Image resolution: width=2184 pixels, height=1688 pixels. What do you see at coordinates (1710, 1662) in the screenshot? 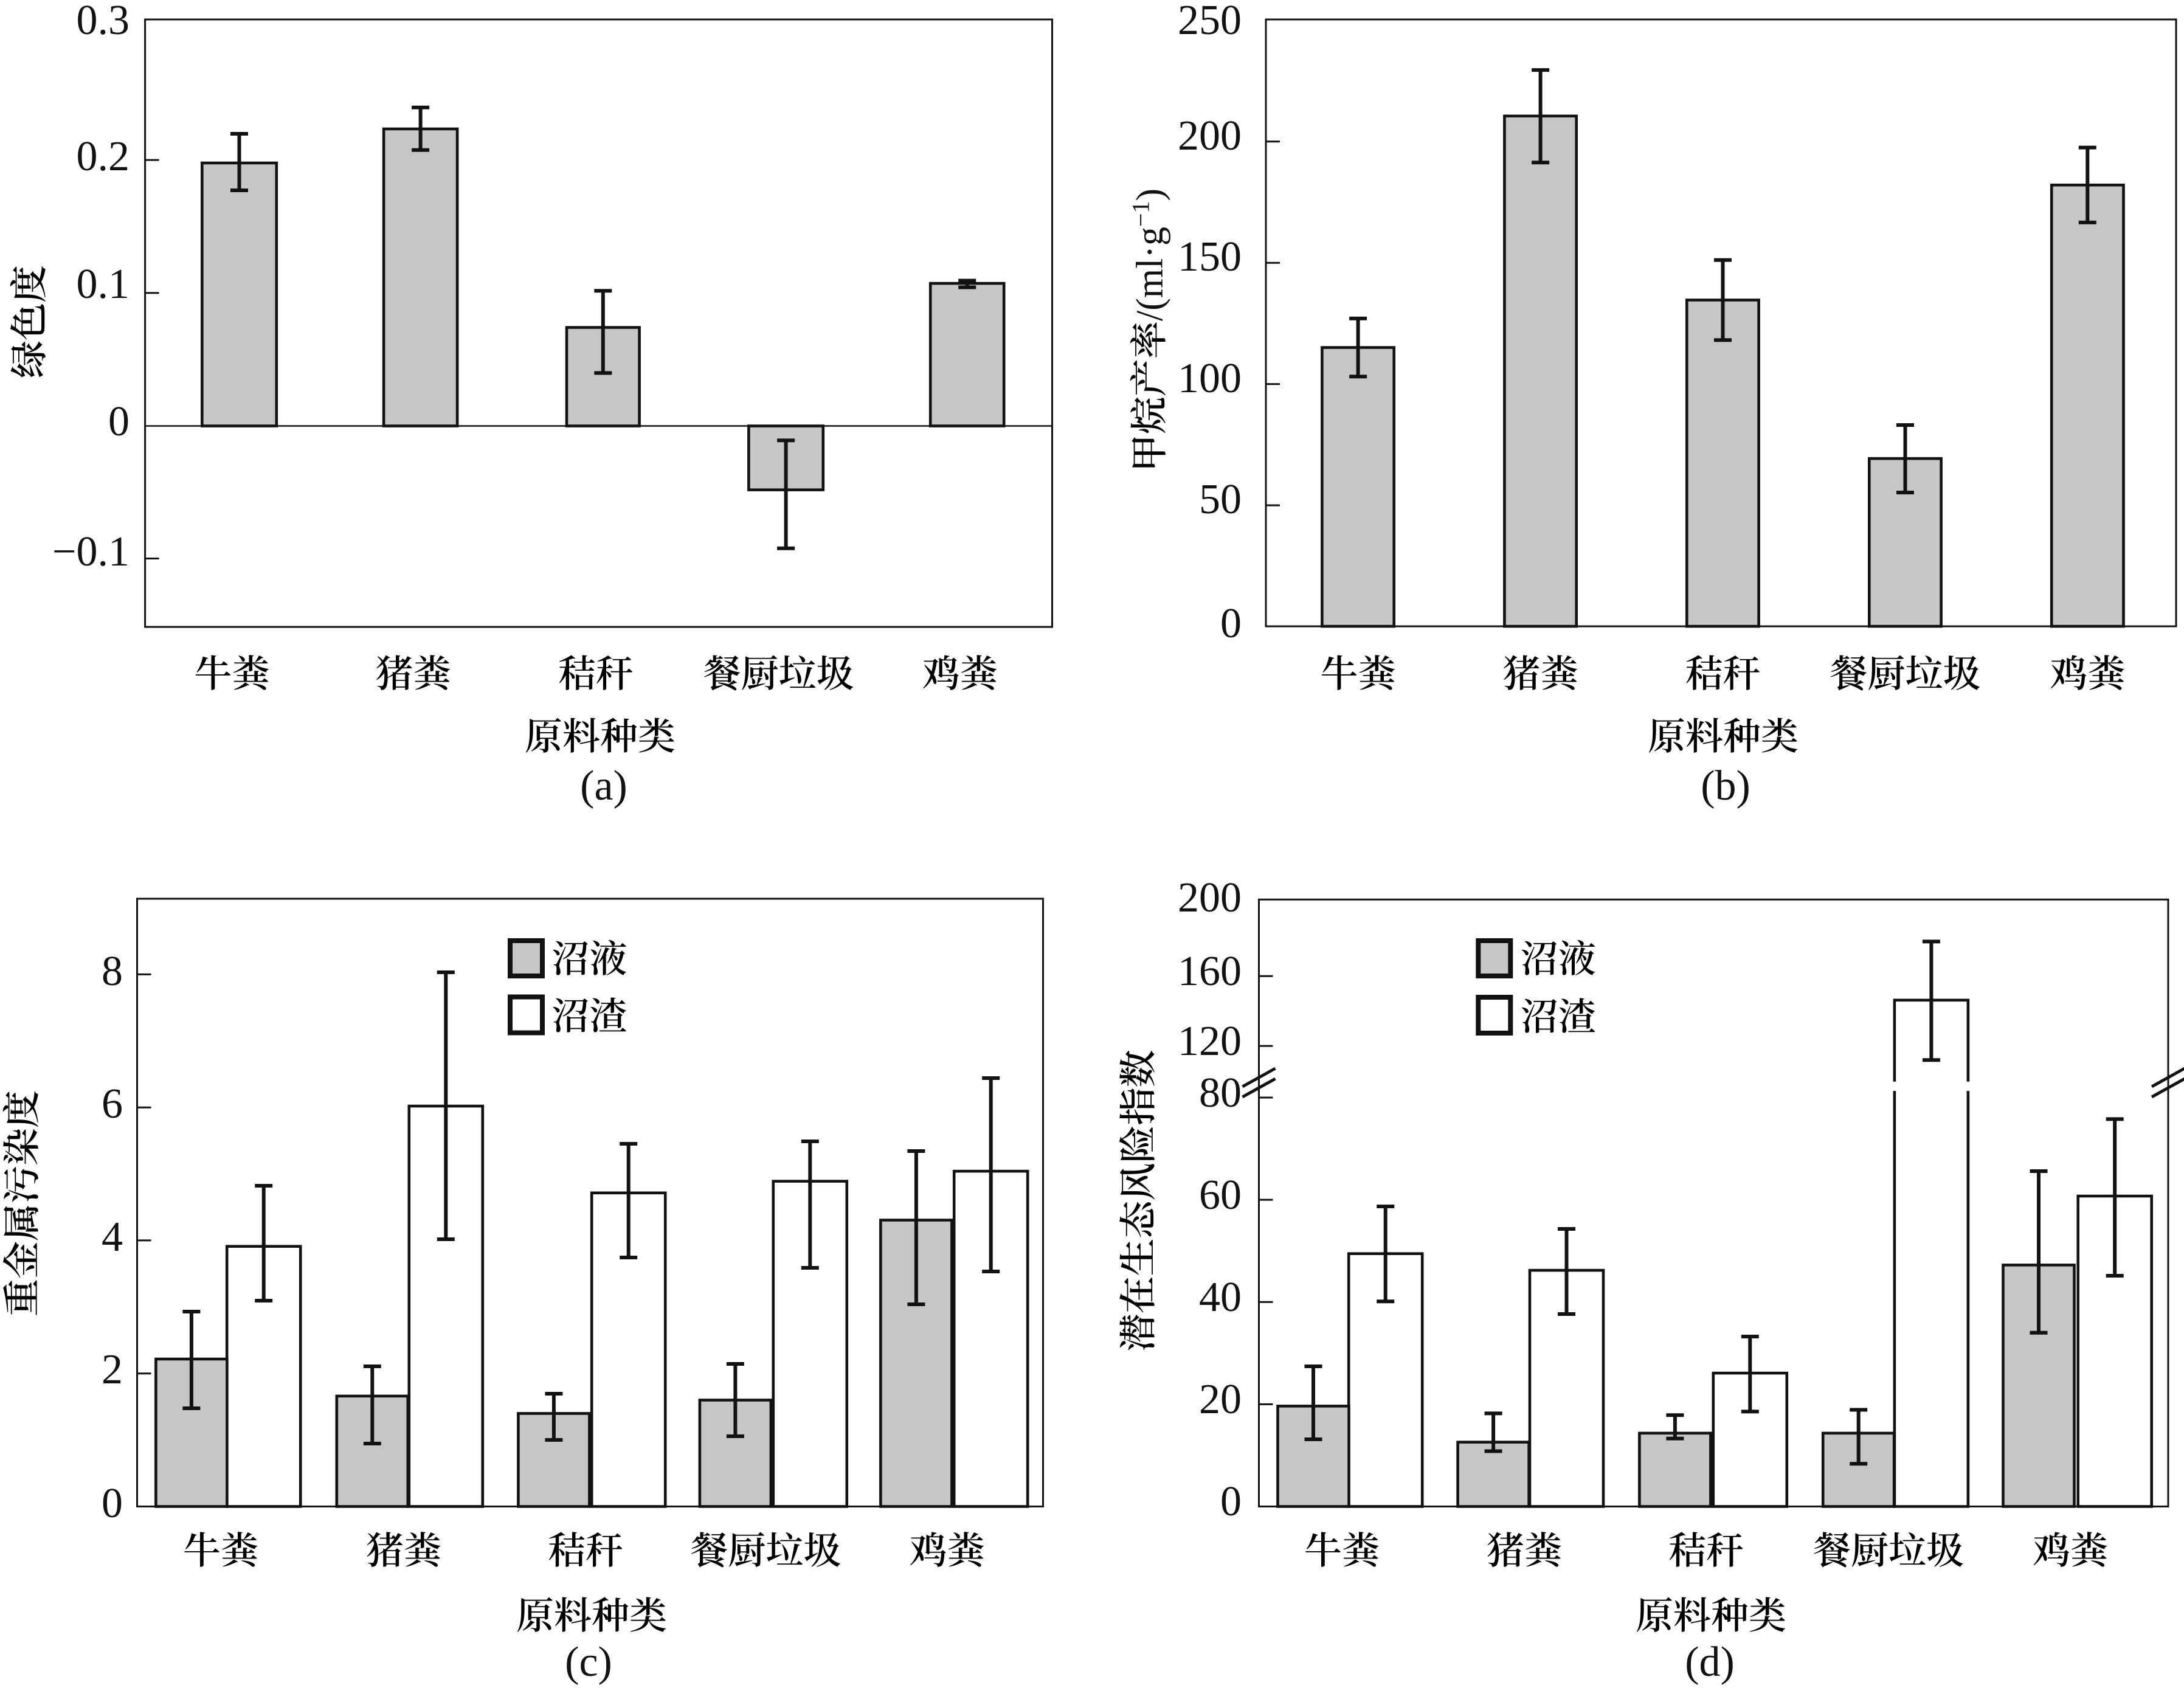
I see `svg-text: (d)` at bounding box center [1710, 1662].